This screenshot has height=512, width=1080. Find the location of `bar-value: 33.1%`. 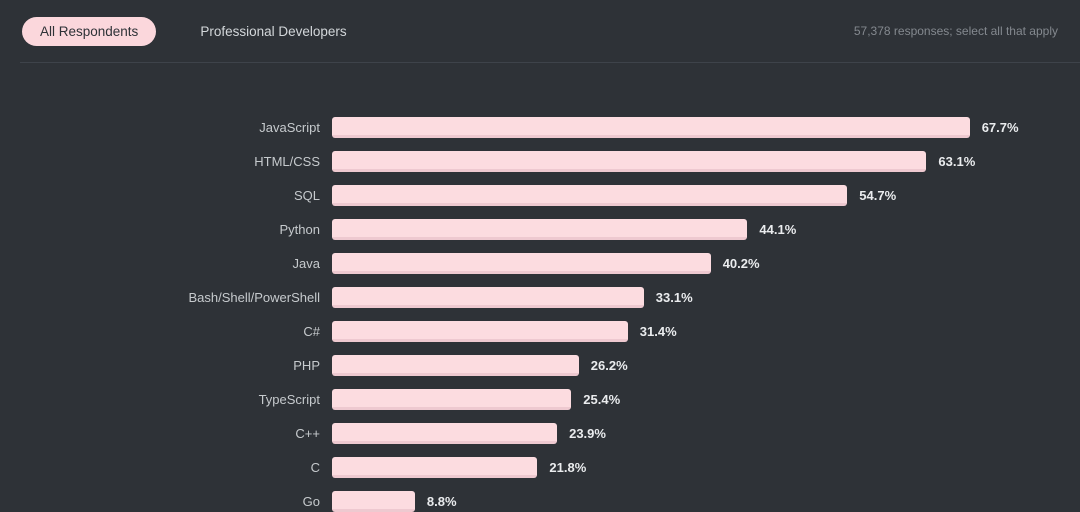

bar-value: 33.1% is located at coordinates (674, 297).